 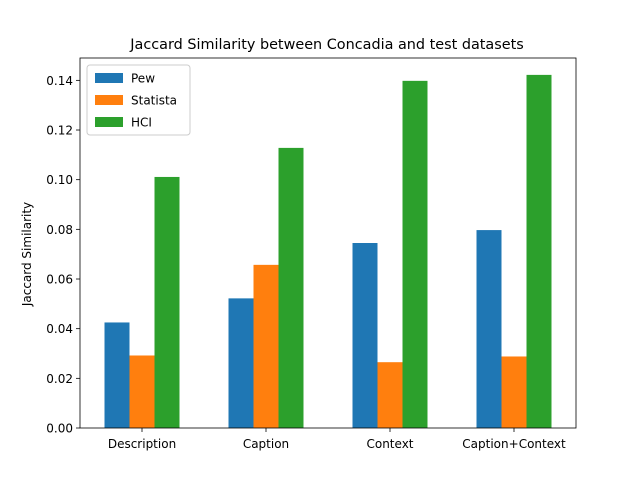 What do you see at coordinates (142, 444) in the screenshot?
I see `x-tick-label: Description` at bounding box center [142, 444].